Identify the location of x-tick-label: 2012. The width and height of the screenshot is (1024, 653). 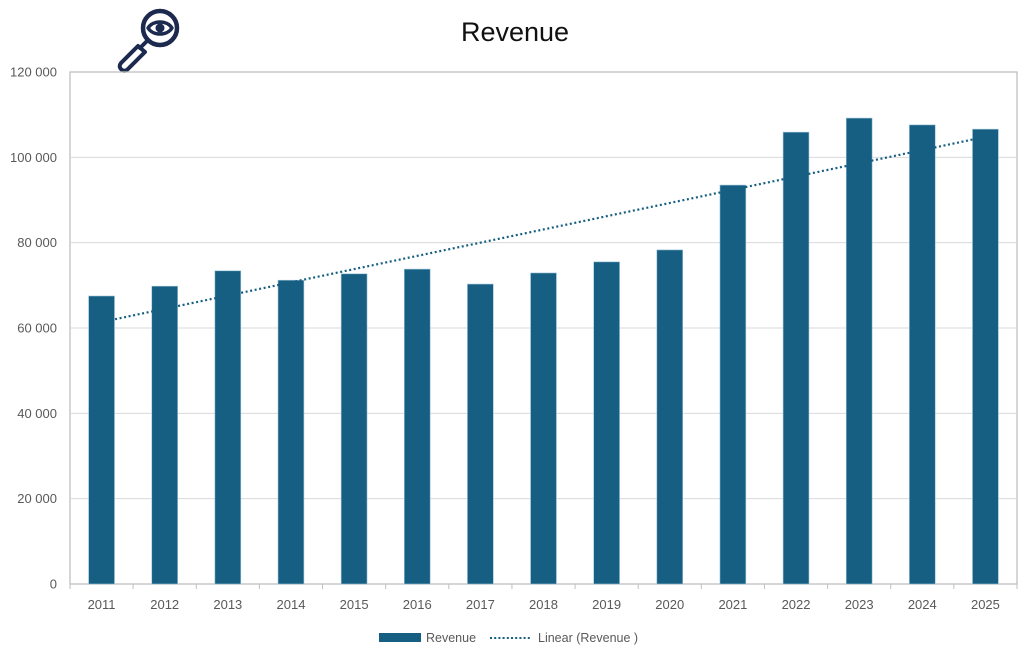
(164, 604).